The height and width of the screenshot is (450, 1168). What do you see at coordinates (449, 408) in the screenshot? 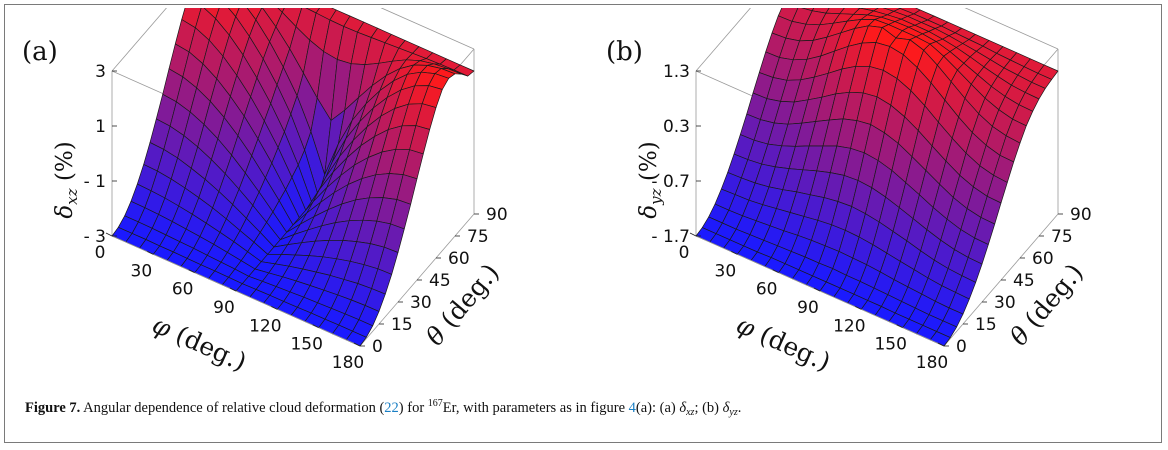
I see `isotope-symbol: Er` at bounding box center [449, 408].